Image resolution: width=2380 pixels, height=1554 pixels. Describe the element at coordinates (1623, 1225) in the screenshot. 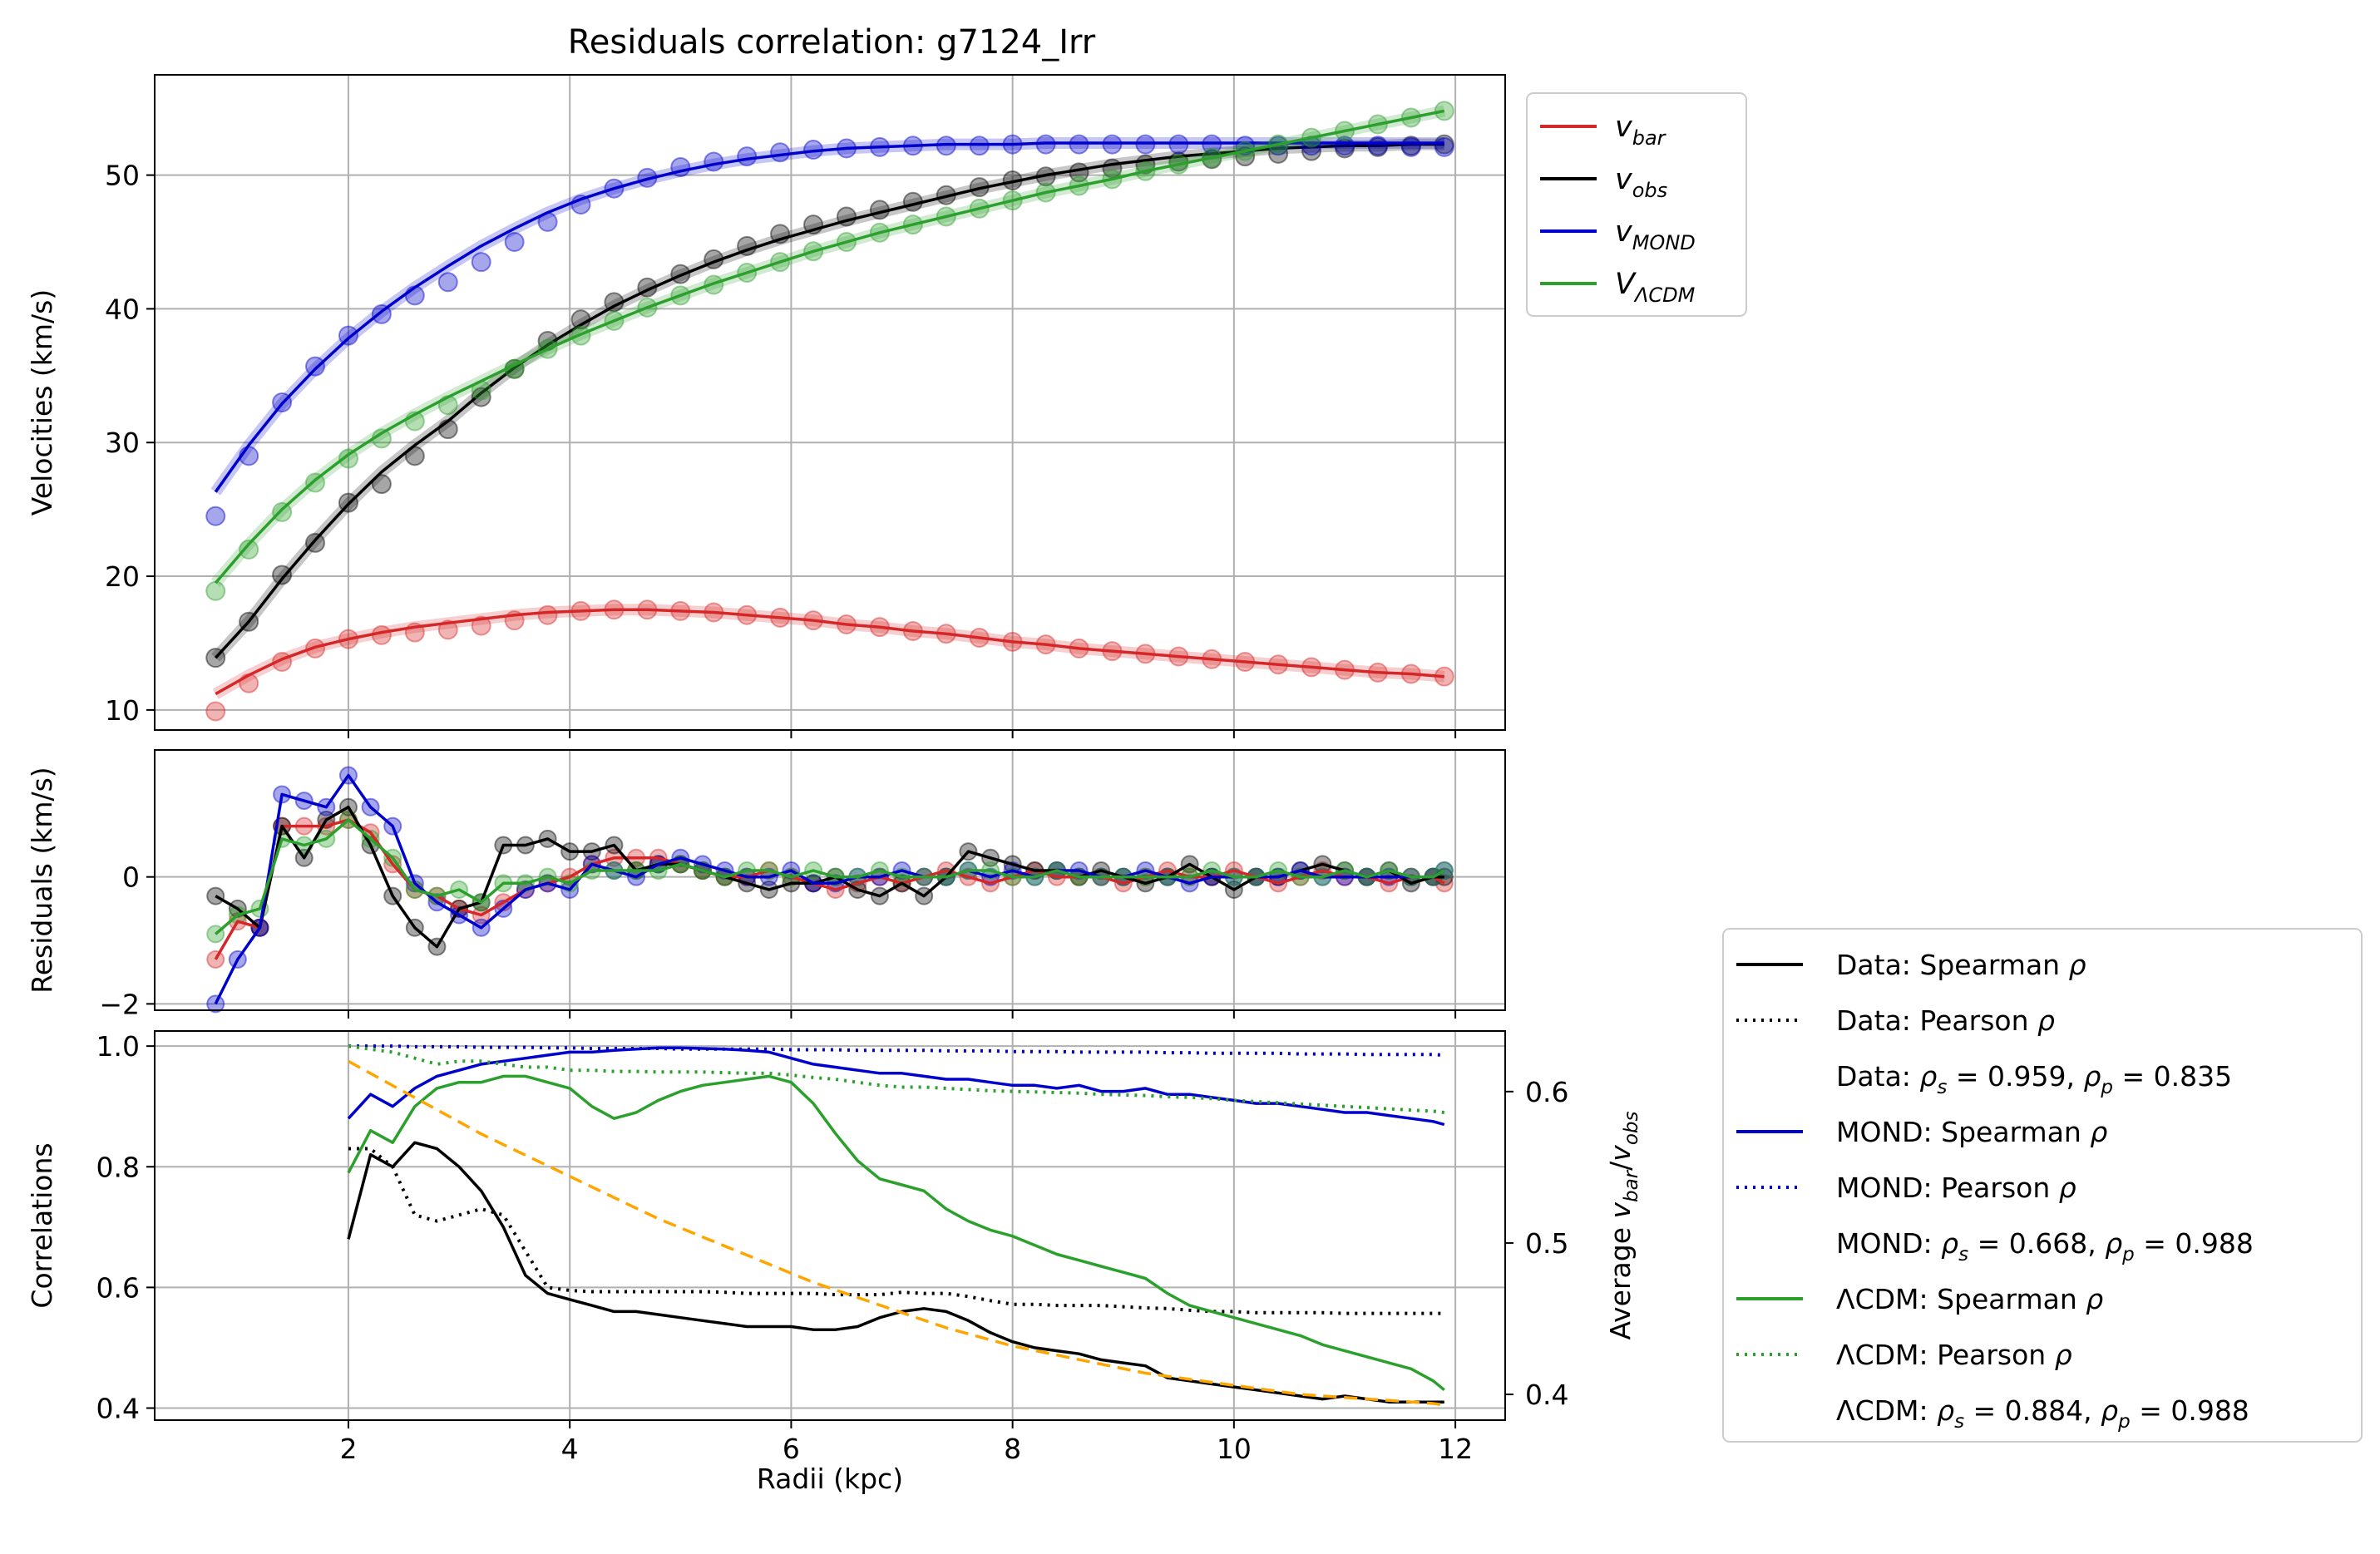

I see `y2-axis-label: Average vbar/vobs` at that location.